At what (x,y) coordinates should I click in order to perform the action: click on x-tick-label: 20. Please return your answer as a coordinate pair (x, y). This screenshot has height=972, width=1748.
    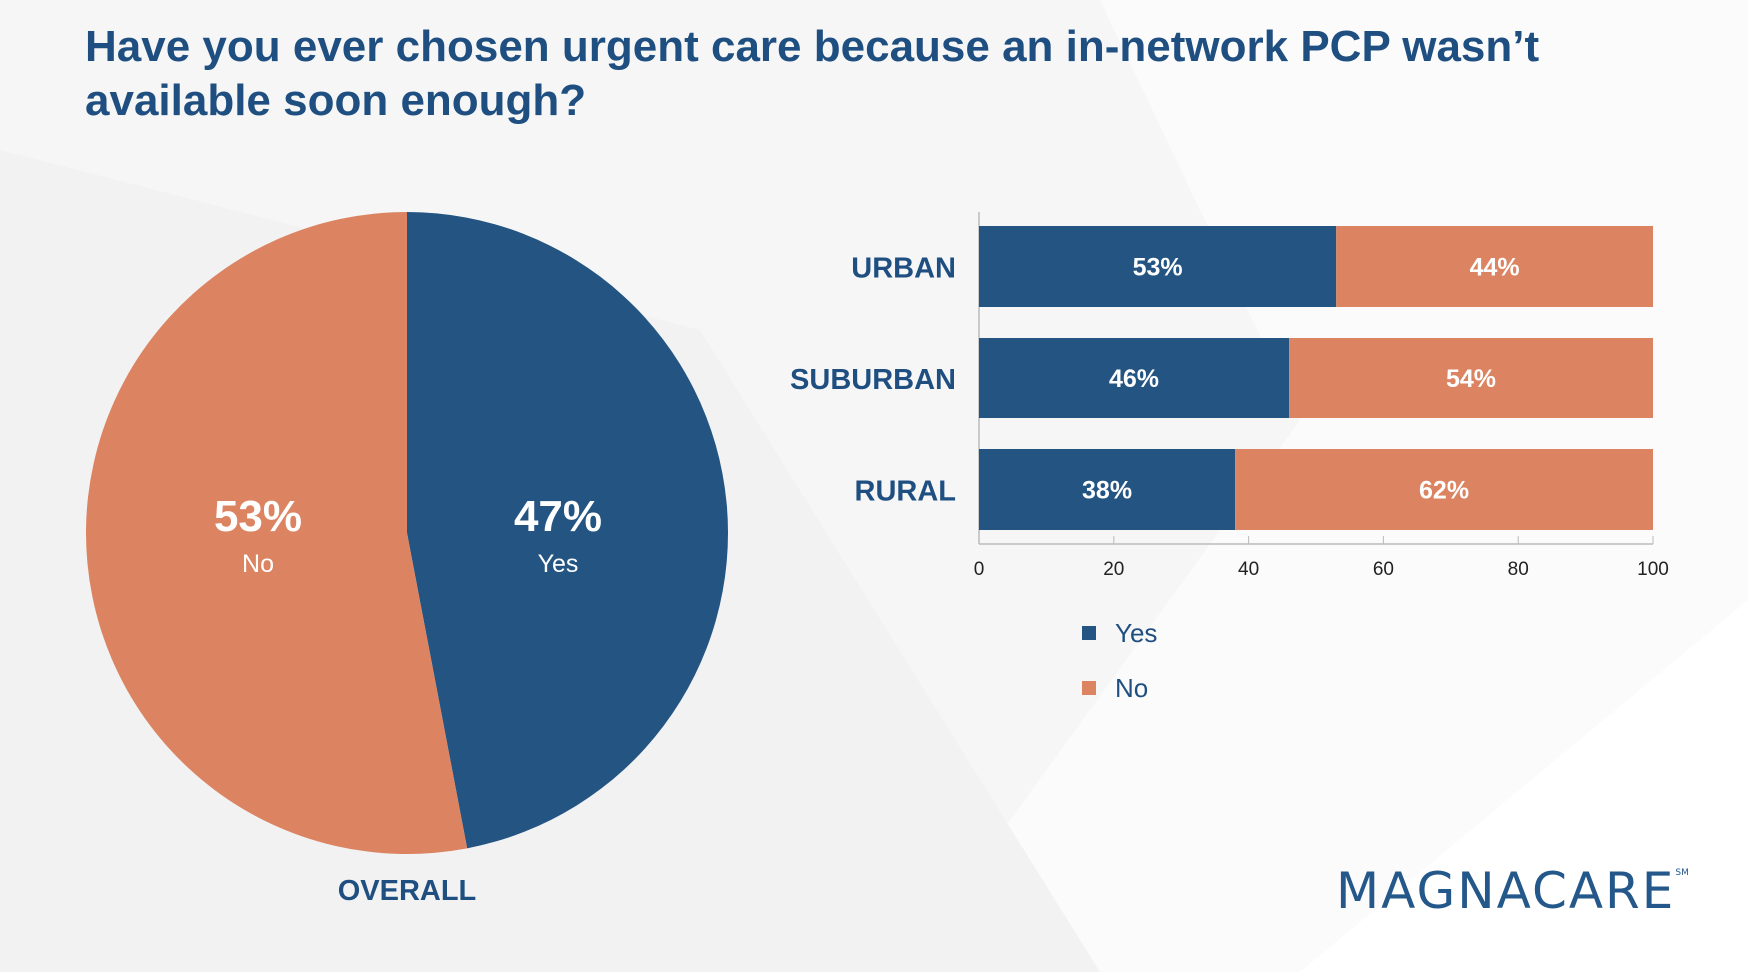
    Looking at the image, I should click on (1113, 569).